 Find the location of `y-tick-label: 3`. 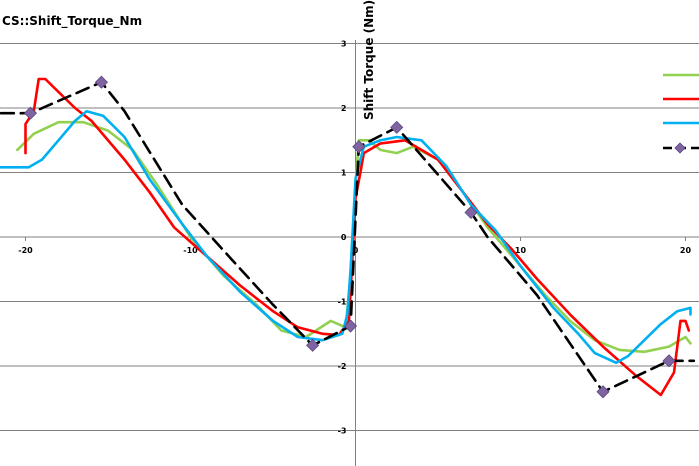

y-tick-label: 3 is located at coordinates (344, 44).